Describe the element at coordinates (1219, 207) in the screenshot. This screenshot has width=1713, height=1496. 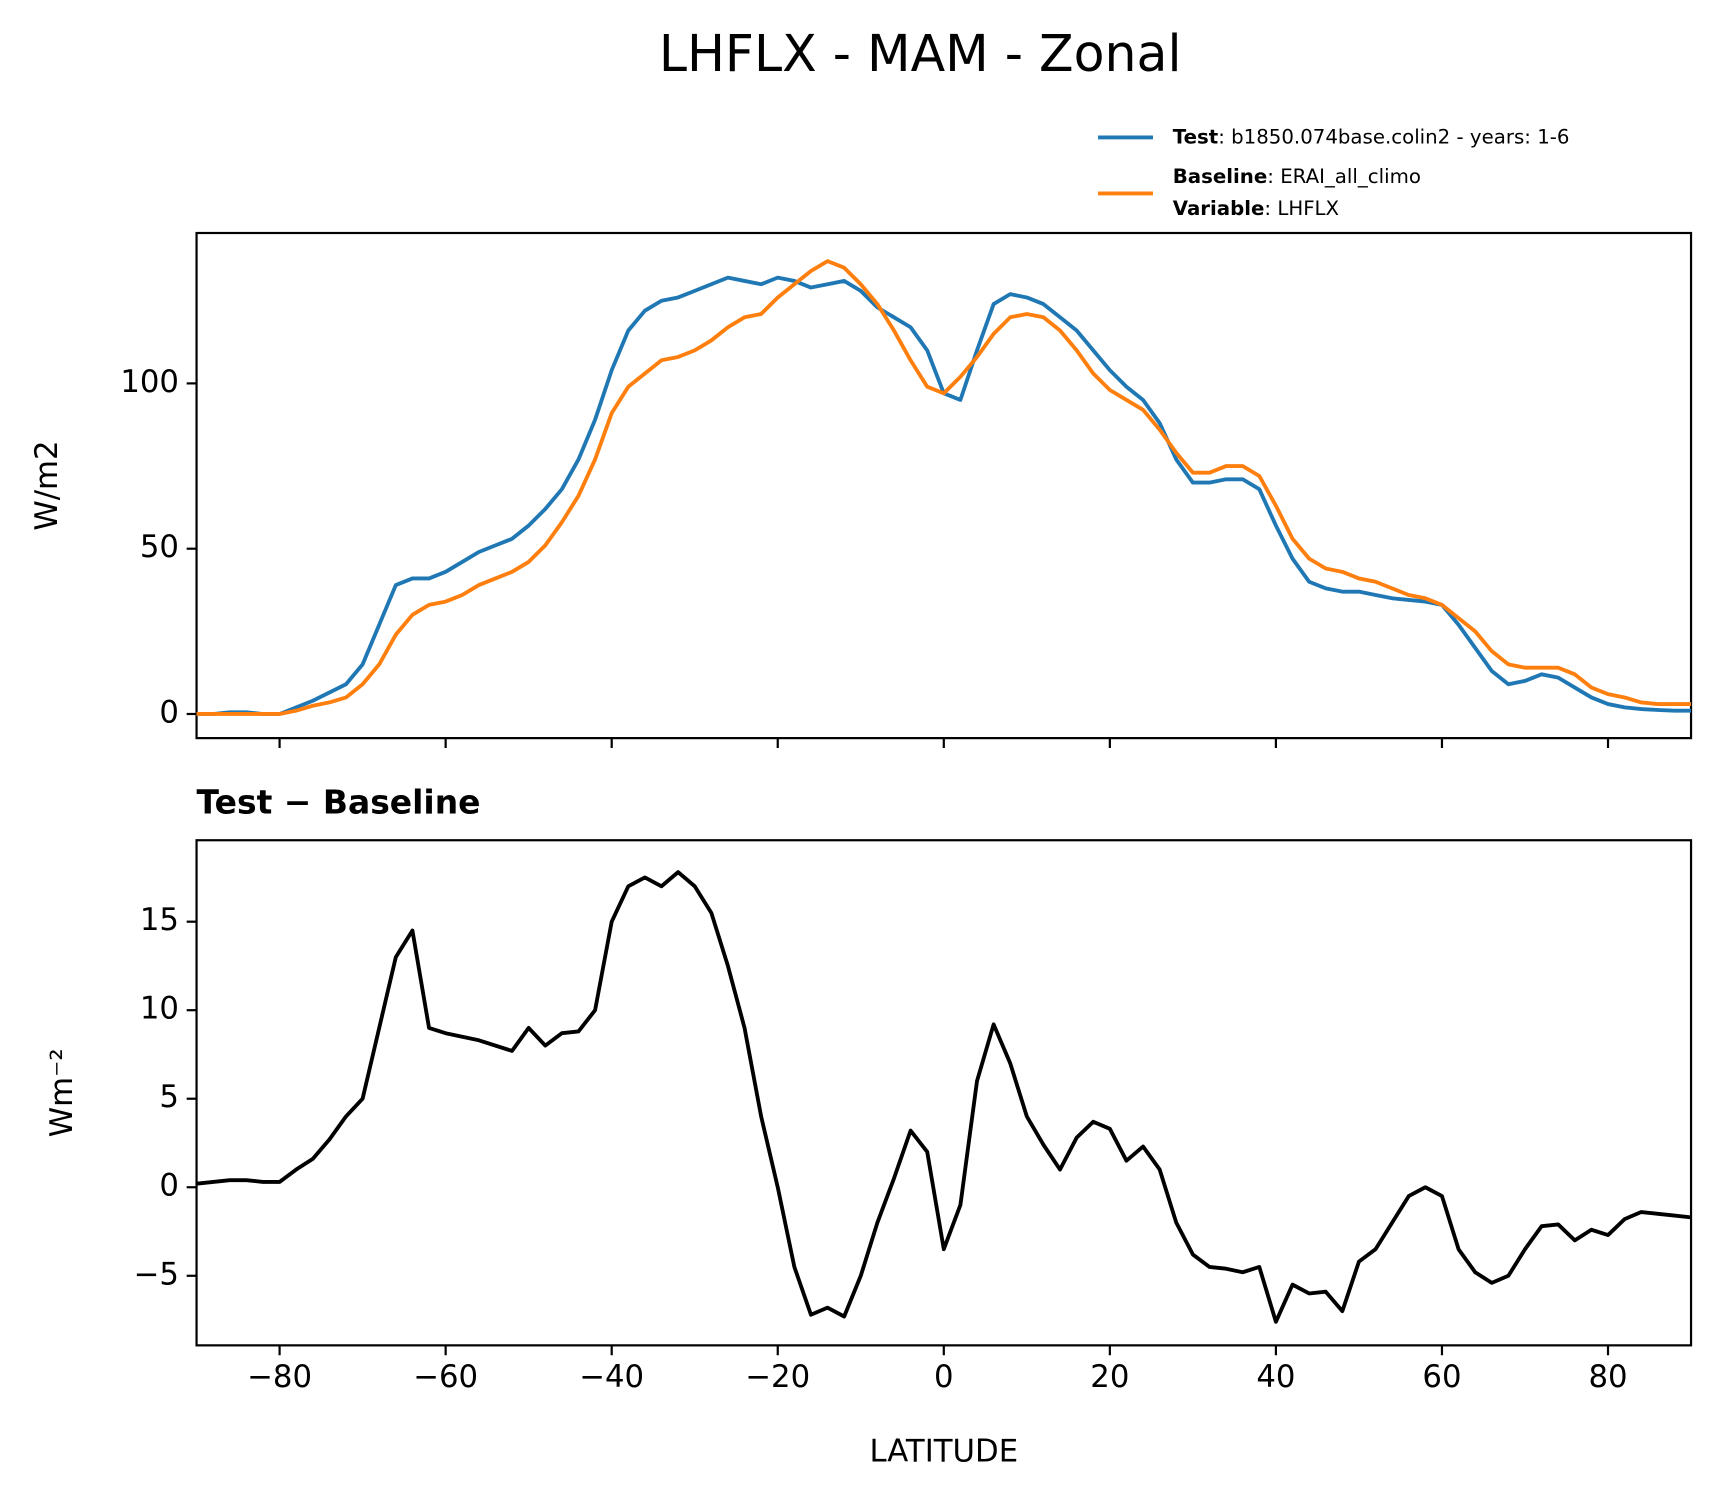
I see `legend-name: Variable` at that location.